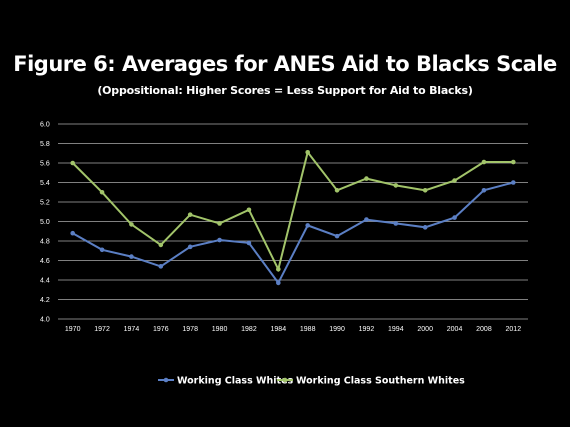 The height and width of the screenshot is (427, 570). What do you see at coordinates (45, 242) in the screenshot?
I see `y-tick-label: 4.8` at bounding box center [45, 242].